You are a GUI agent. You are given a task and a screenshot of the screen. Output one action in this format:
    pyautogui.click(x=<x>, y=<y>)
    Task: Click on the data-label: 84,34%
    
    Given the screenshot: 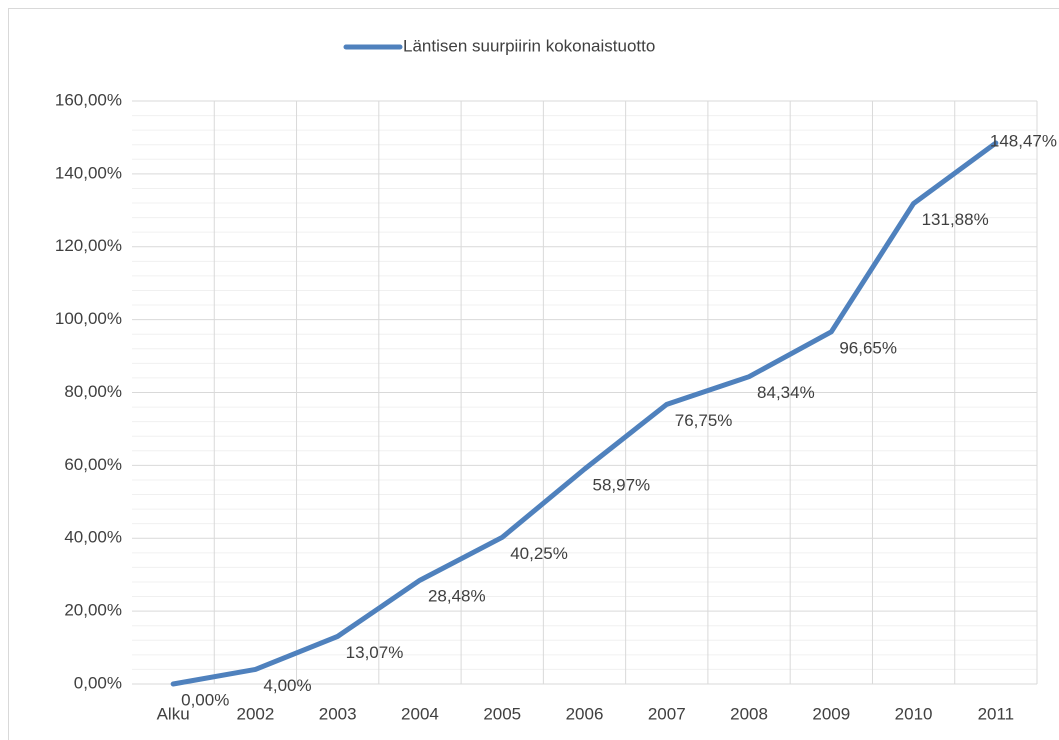 What is the action you would take?
    pyautogui.click(x=786, y=392)
    